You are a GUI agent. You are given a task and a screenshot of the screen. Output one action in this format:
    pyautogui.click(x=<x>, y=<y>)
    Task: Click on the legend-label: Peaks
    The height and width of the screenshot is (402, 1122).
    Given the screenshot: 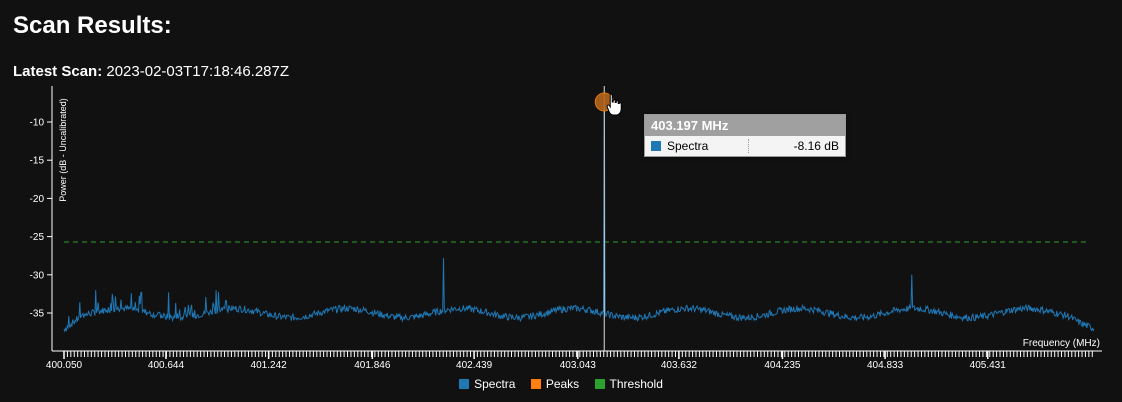 What is the action you would take?
    pyautogui.click(x=562, y=384)
    